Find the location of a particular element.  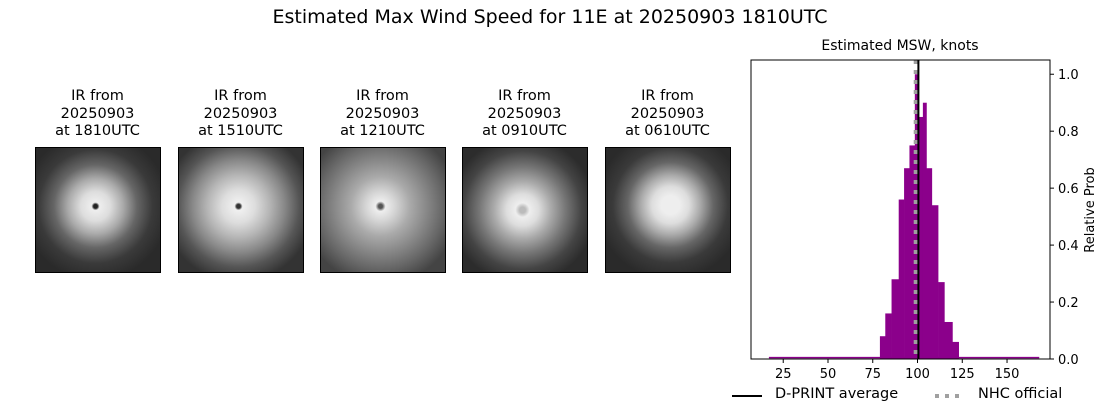

panel-label-time: at 0910UTC is located at coordinates (524, 131).